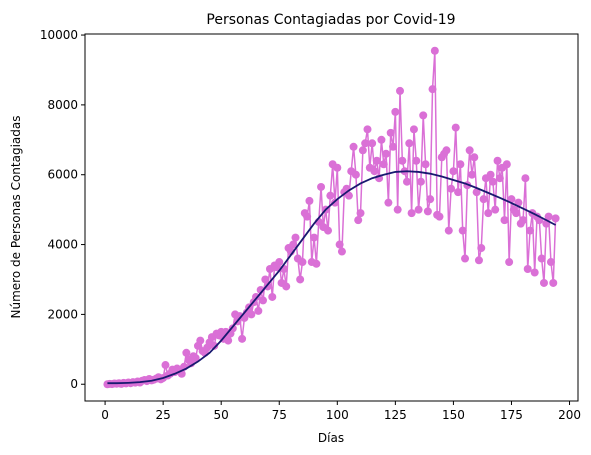 The image size is (591, 455). I want to click on x-tick-label: 75, so click(279, 415).